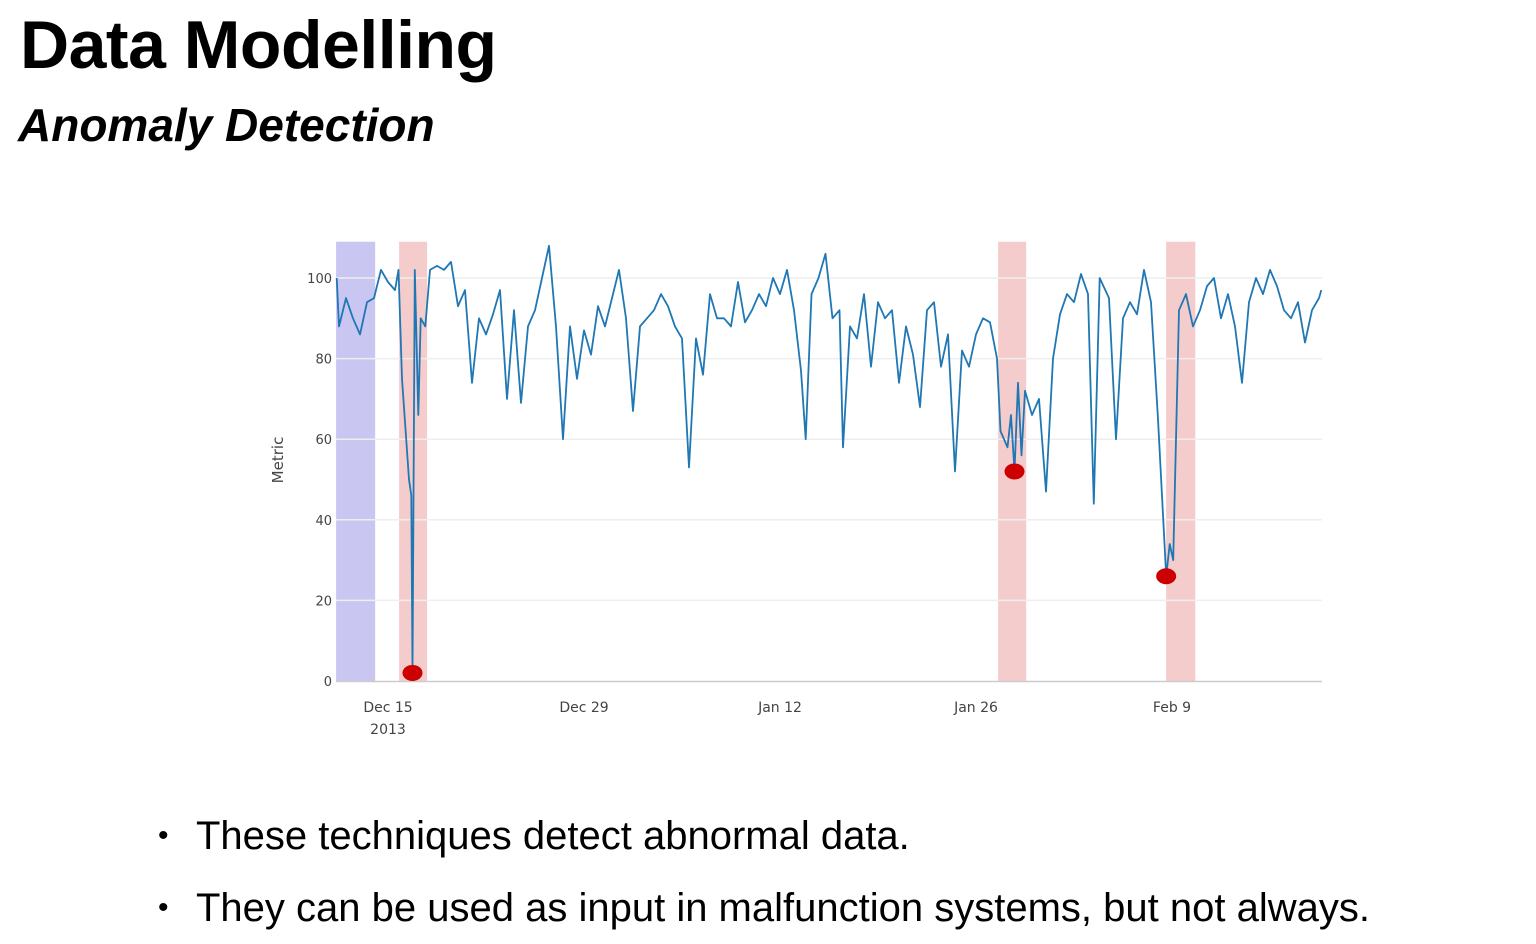 The image size is (1536, 944). What do you see at coordinates (356, 461) in the screenshot?
I see `training-region` at bounding box center [356, 461].